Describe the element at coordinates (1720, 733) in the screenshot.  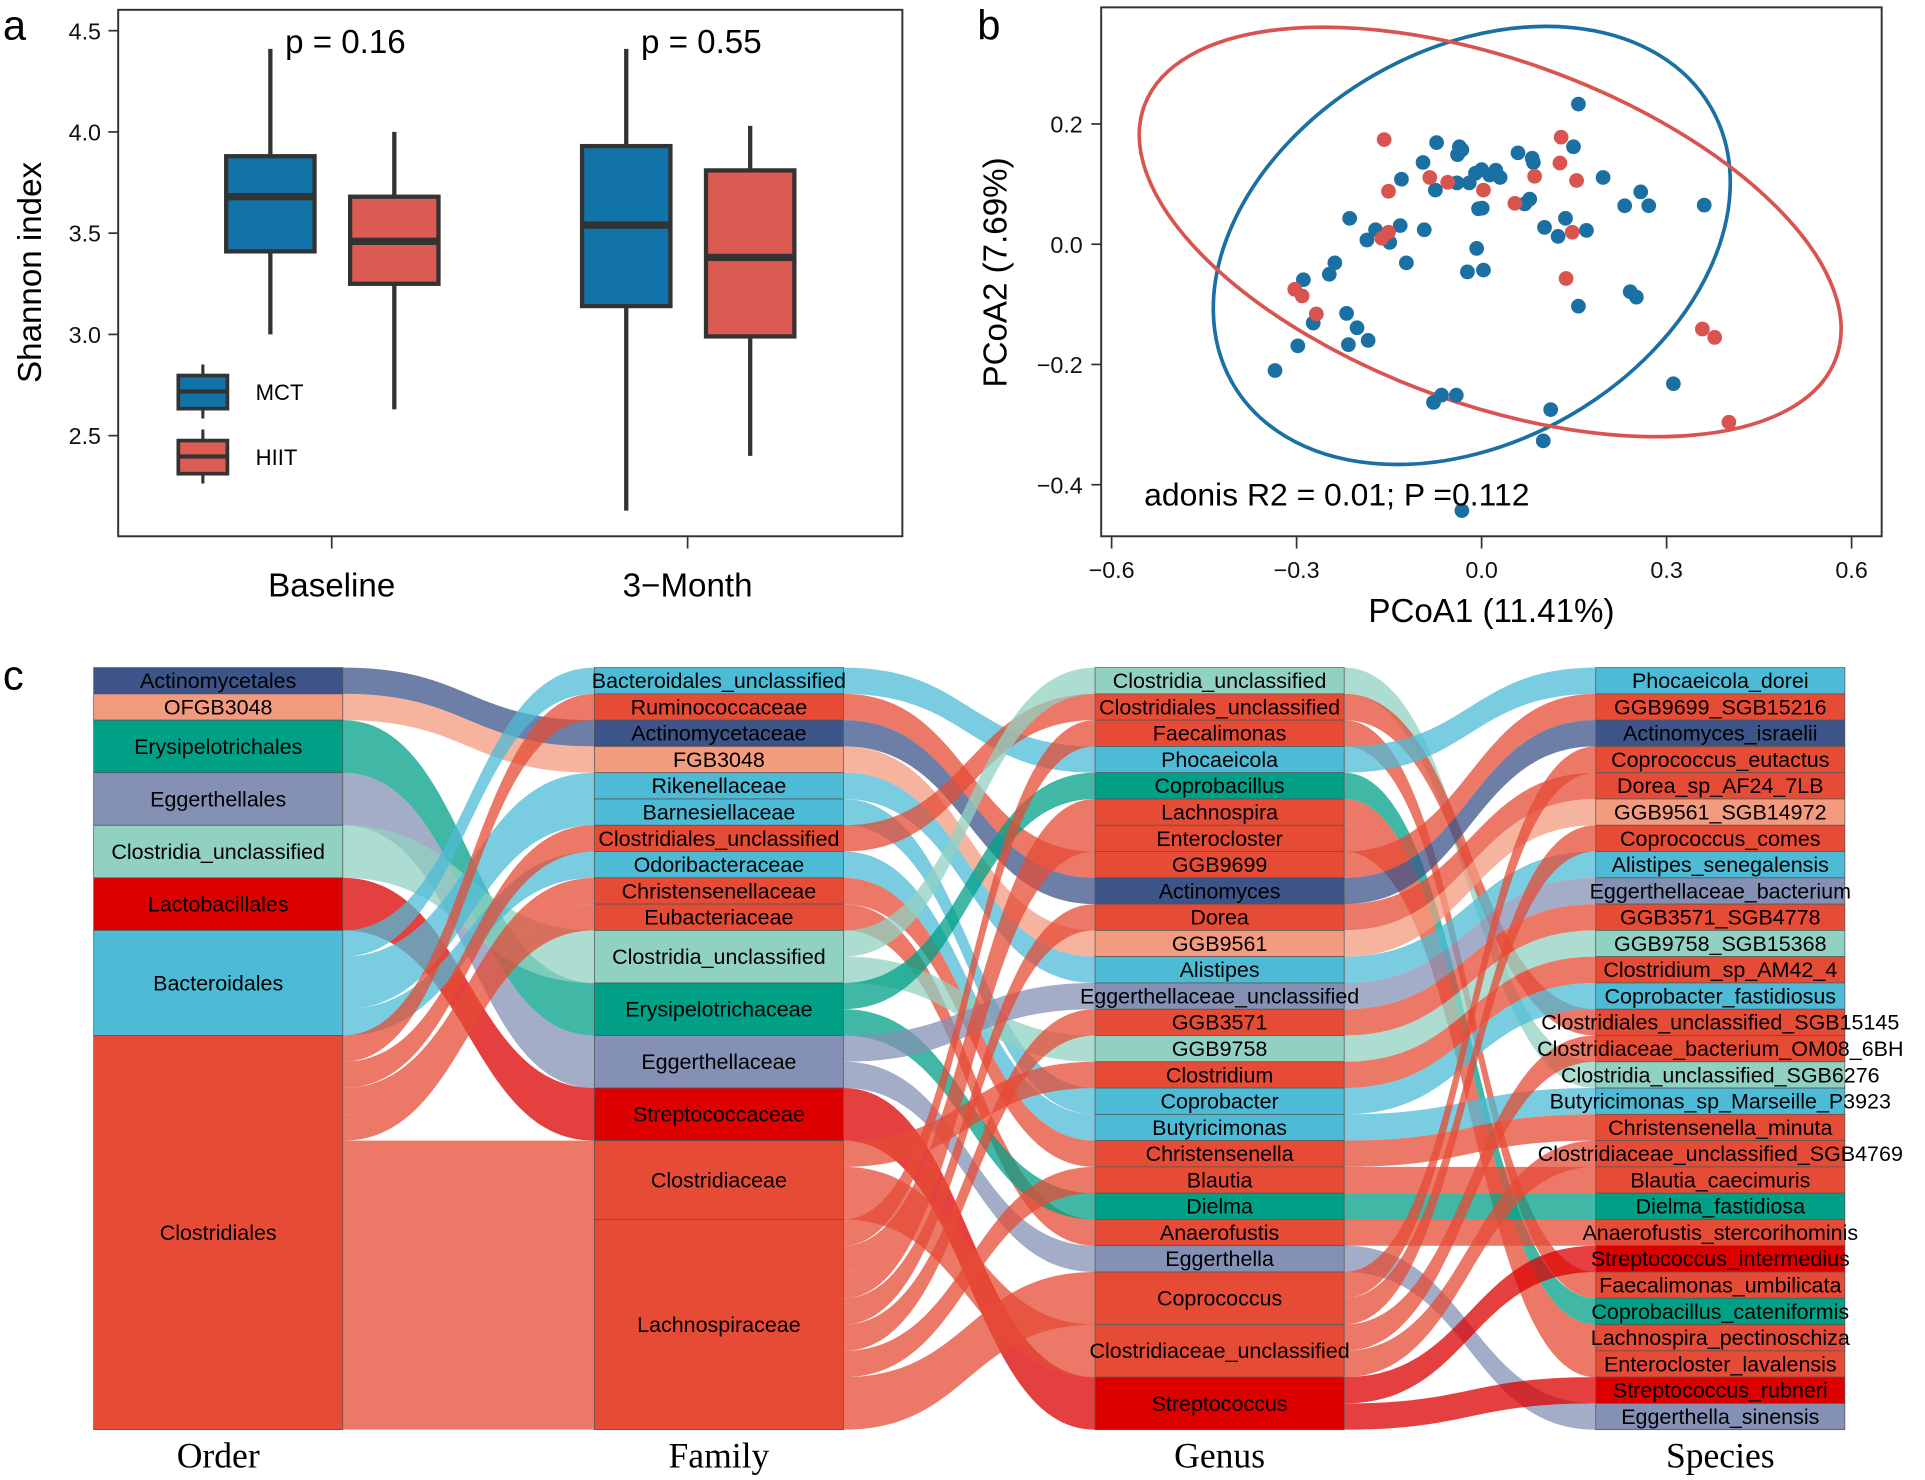
I see `sankey-node: Actinomyces_israelii` at that location.